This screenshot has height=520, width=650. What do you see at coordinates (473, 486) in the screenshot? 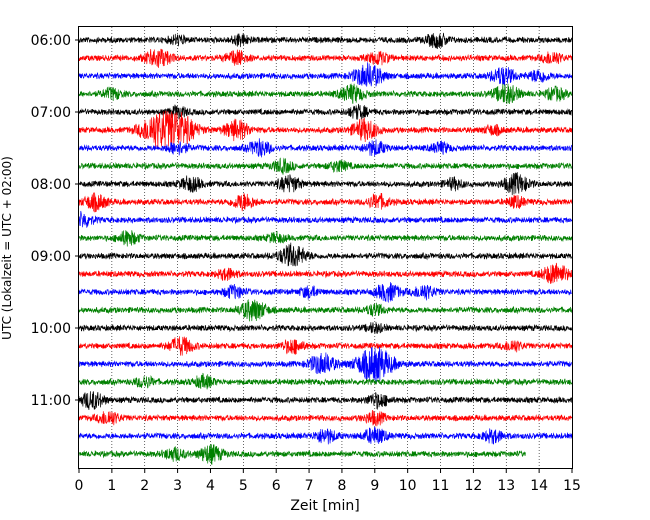
I see `x-tick-label: 12` at bounding box center [473, 486].